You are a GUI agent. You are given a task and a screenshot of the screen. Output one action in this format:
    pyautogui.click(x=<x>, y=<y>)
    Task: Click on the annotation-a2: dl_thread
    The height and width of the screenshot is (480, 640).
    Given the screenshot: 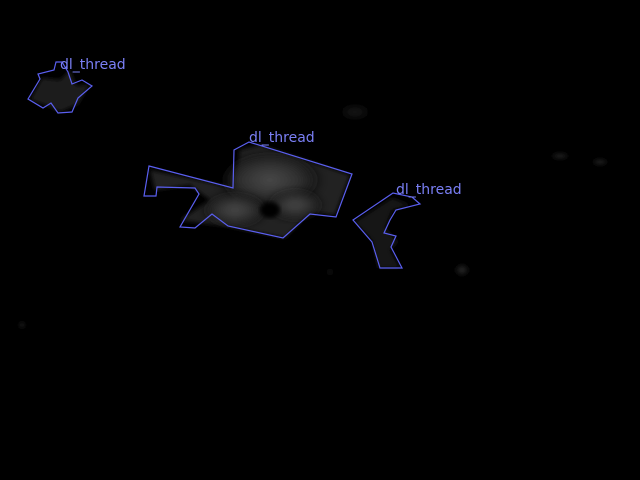 What is the action you would take?
    pyautogui.click(x=248, y=184)
    